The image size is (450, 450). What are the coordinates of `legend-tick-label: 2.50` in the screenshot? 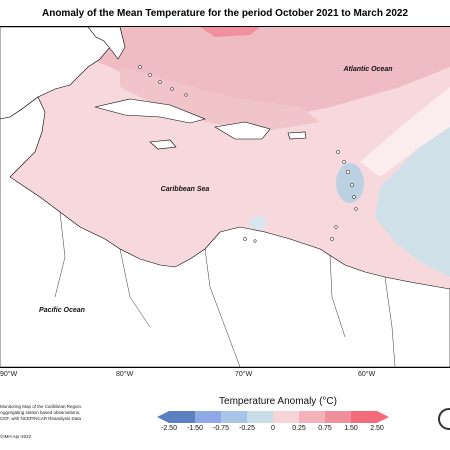 It's located at (377, 428).